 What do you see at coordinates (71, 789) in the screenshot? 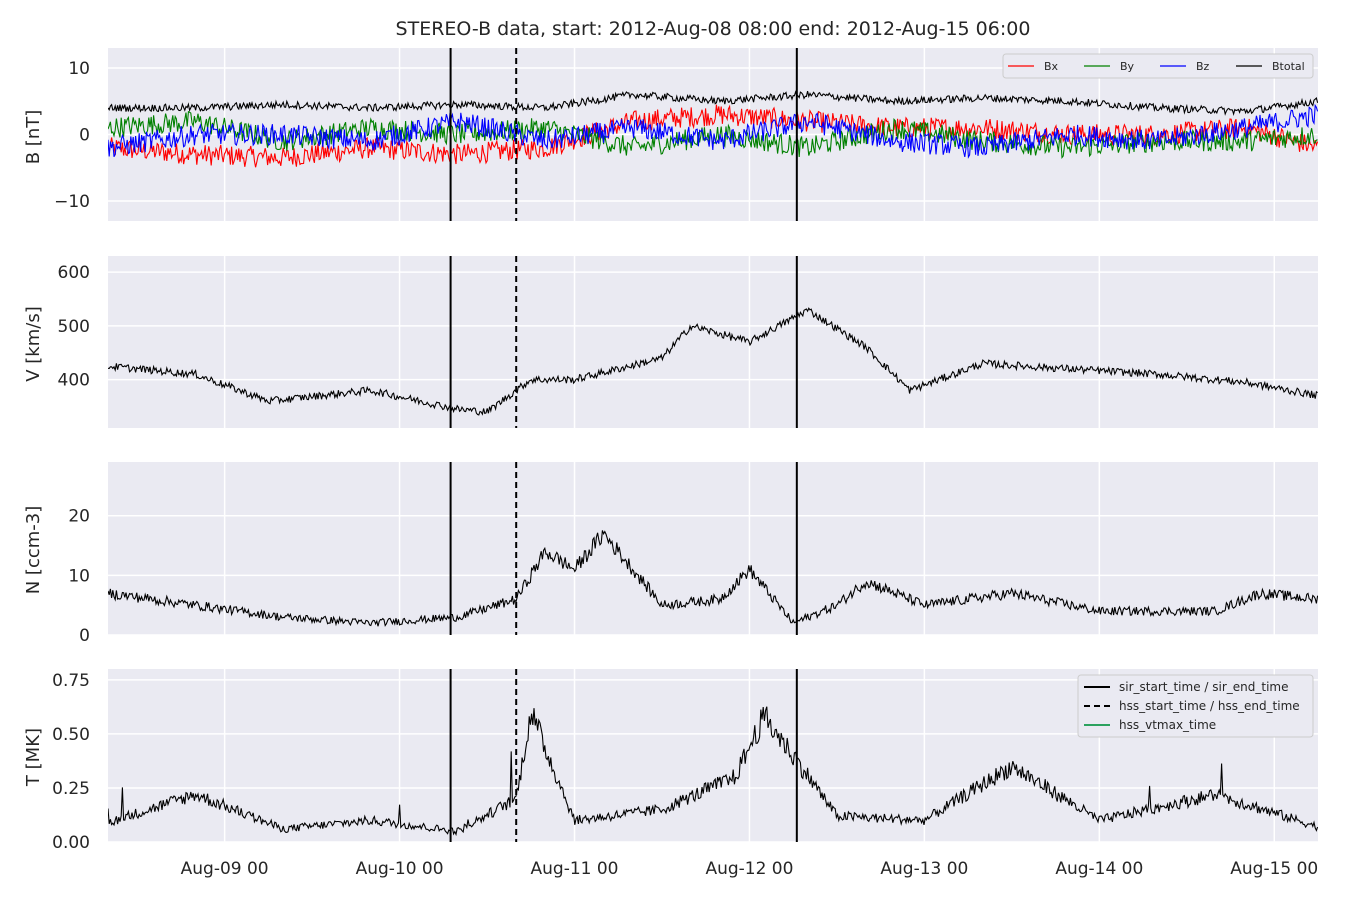
I see `panel-4-ytick-label: 0.25` at bounding box center [71, 789].